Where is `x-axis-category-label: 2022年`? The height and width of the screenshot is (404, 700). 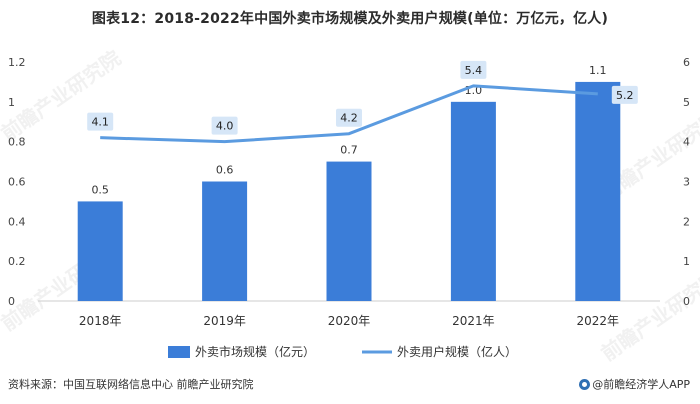
x-axis-category-label: 2022年 is located at coordinates (598, 321).